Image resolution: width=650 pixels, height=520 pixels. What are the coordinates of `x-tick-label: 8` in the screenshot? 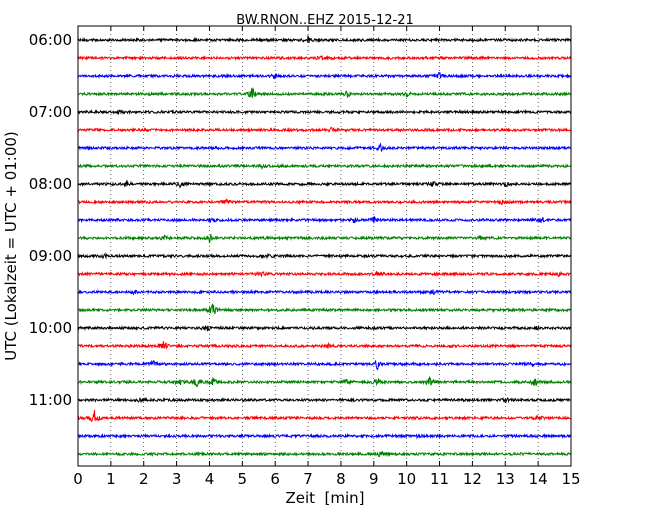 It's located at (341, 479).